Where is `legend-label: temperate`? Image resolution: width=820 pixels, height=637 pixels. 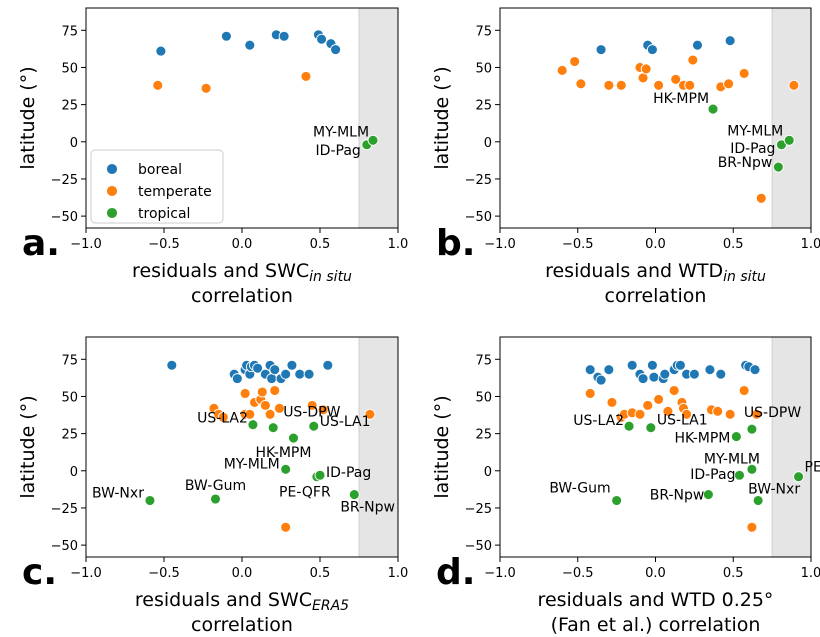
legend-label: temperate is located at coordinates (175, 192).